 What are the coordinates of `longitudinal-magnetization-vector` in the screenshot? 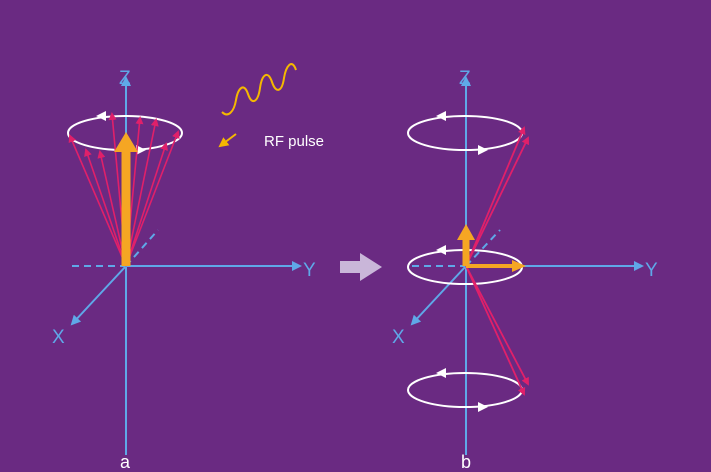 It's located at (466, 245).